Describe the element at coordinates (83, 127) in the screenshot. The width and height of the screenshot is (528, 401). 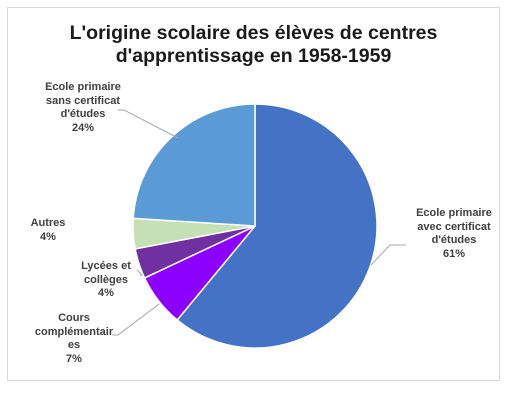
I see `label-percent: 24%` at that location.